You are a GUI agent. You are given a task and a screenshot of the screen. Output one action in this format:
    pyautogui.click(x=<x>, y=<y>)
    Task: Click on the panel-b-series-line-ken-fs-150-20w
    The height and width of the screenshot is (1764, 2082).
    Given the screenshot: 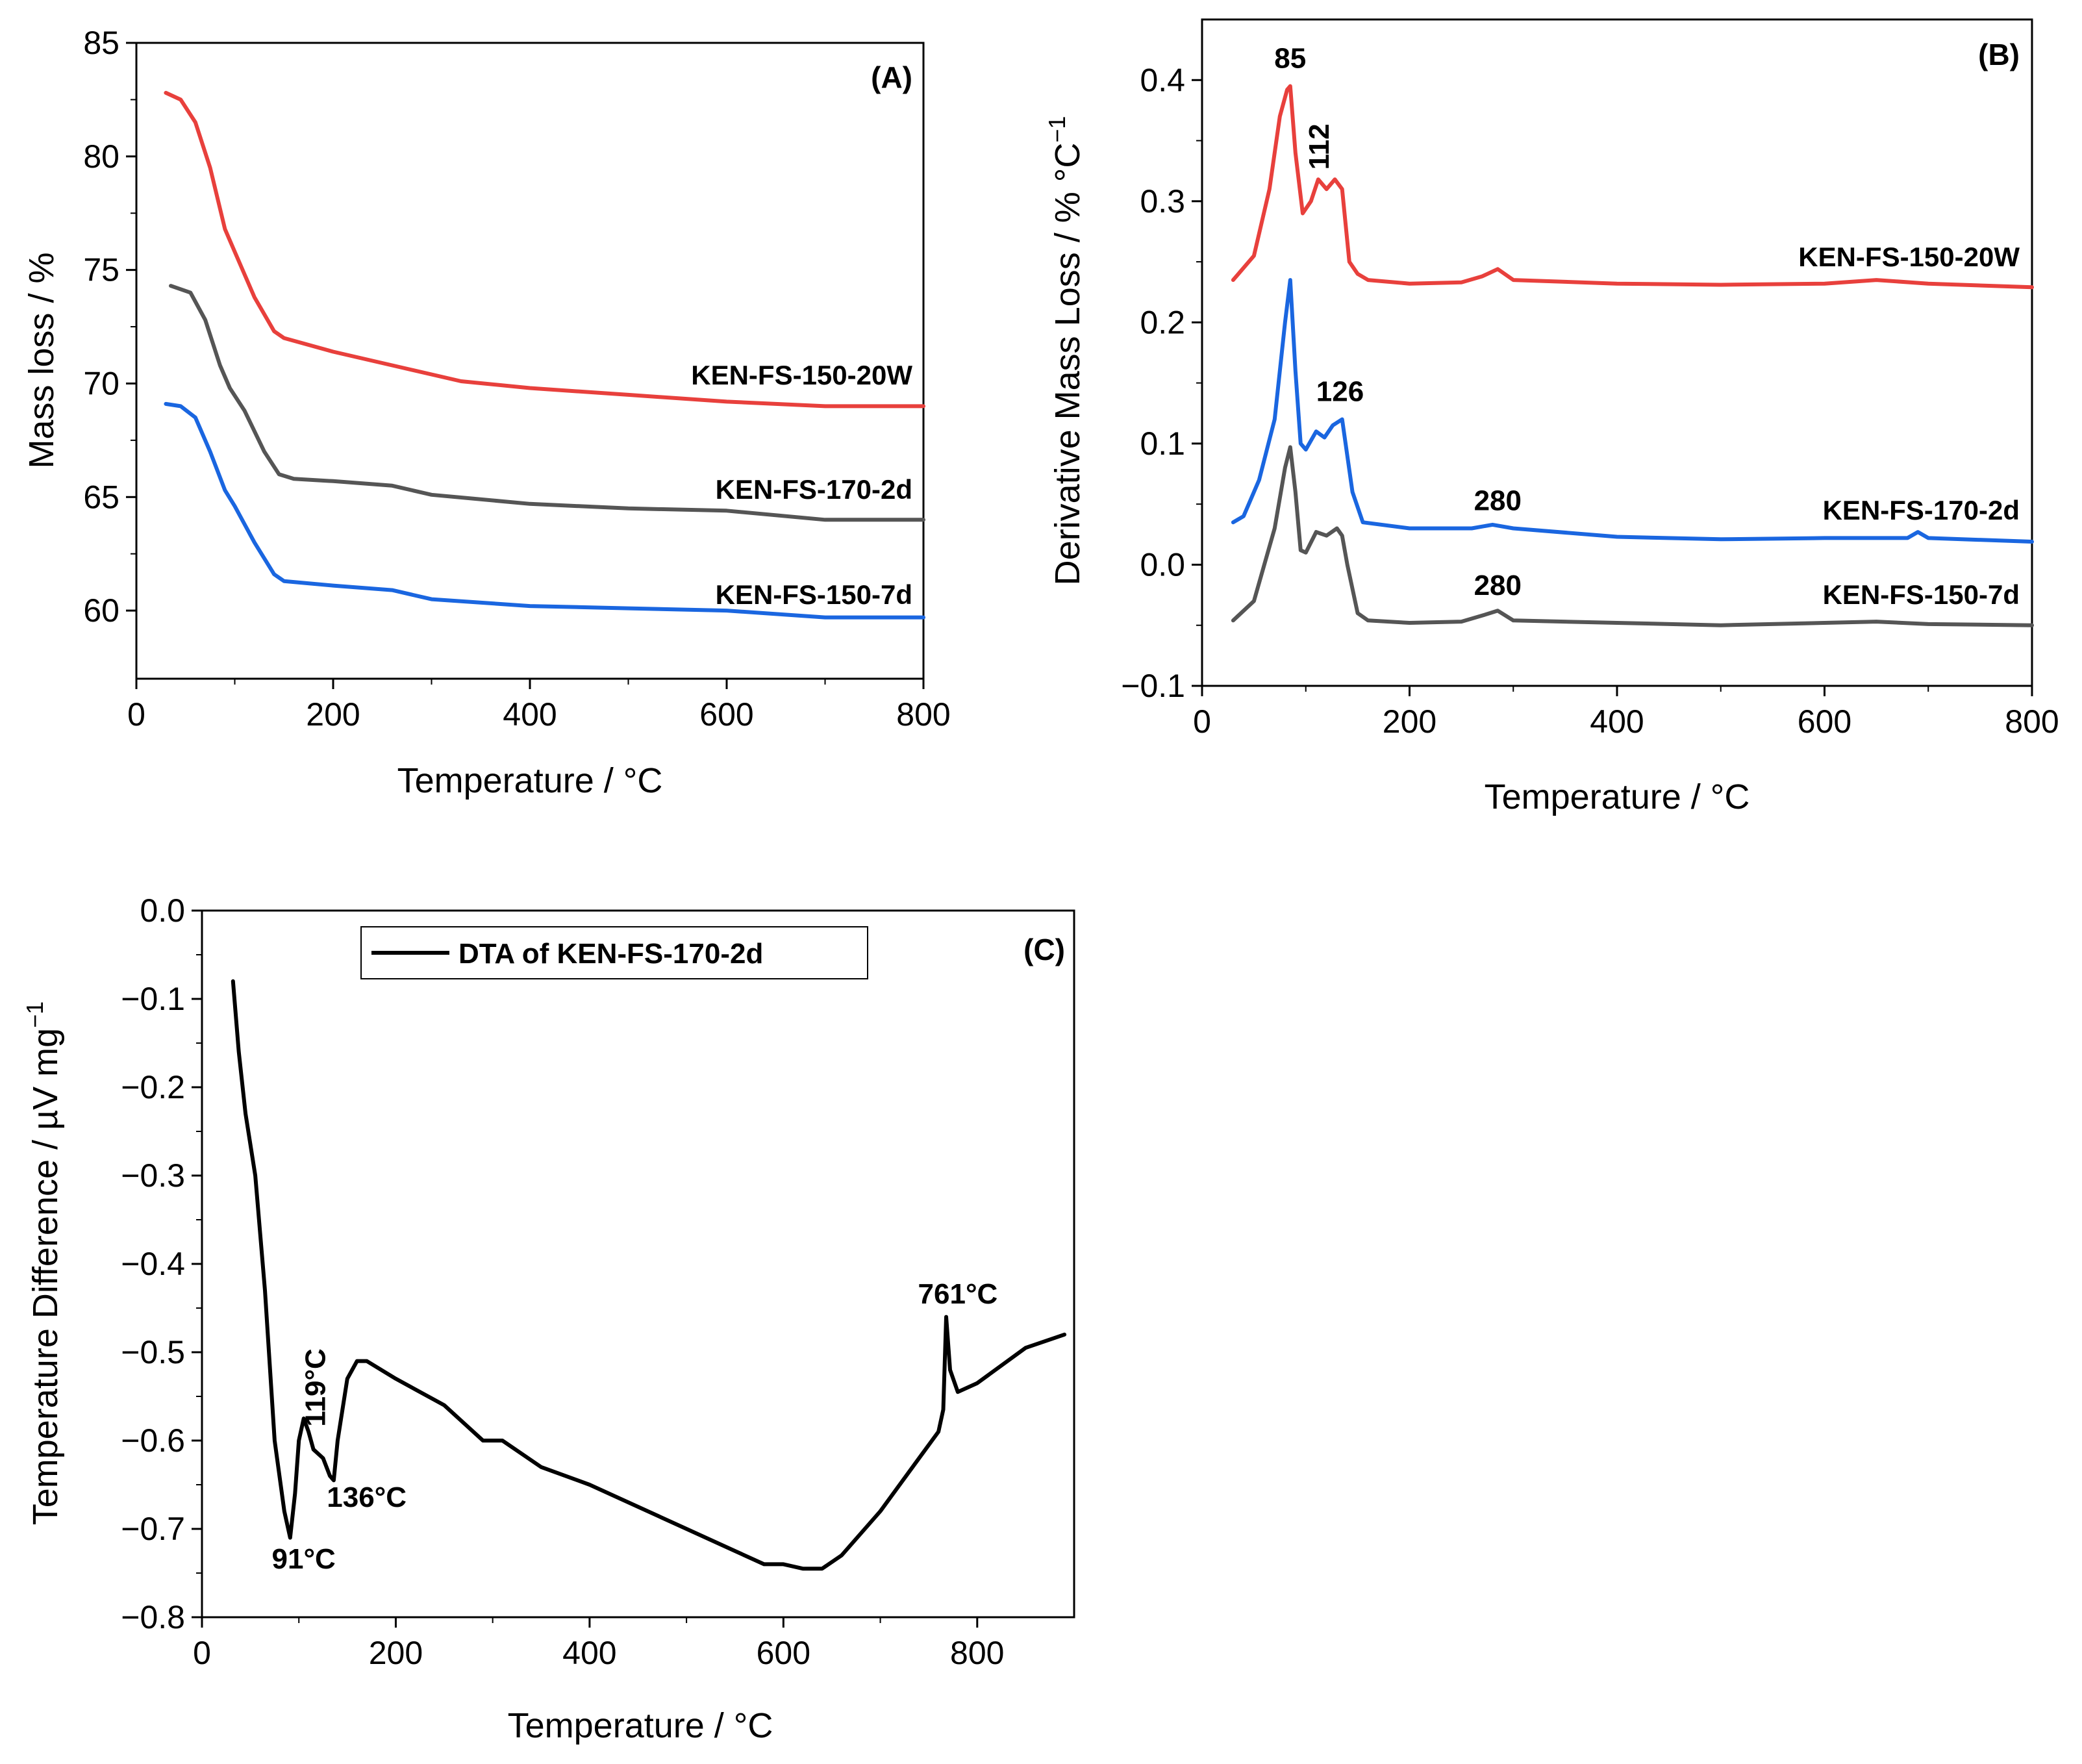 What is the action you would take?
    pyautogui.click(x=1633, y=187)
    